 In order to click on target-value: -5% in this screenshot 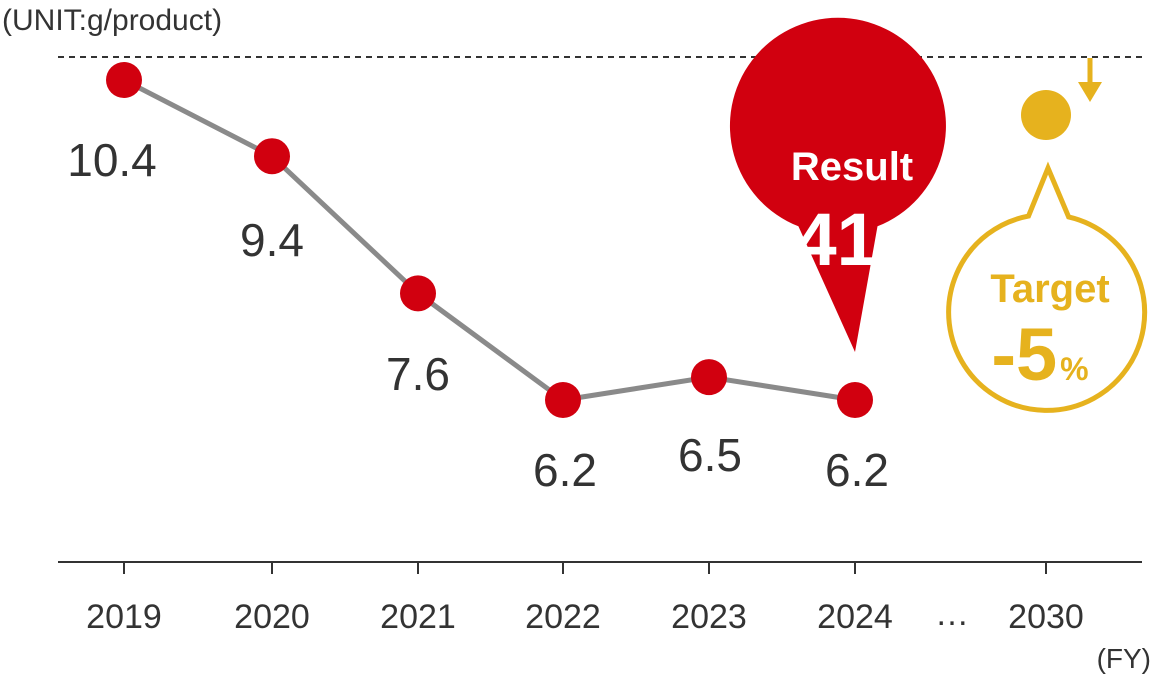, I will do `click(1039, 354)`.